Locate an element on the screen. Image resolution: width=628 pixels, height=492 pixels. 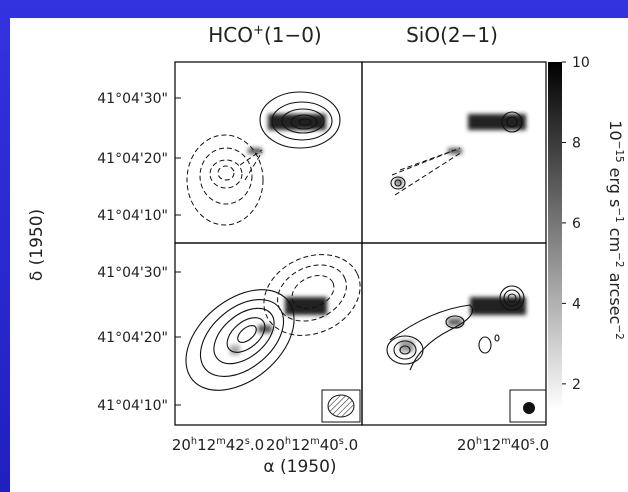
text-part: SiO(2−1) is located at coordinates (452, 35).